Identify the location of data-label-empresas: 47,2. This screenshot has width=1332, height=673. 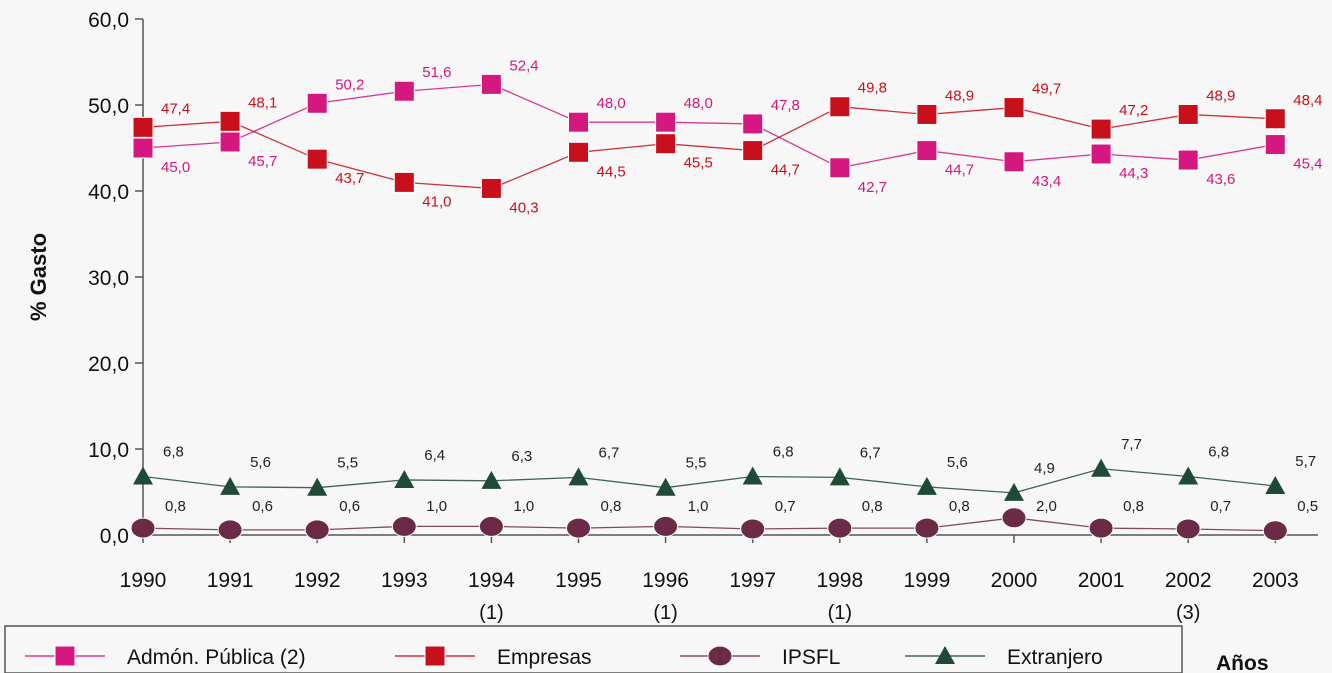
(1133, 110).